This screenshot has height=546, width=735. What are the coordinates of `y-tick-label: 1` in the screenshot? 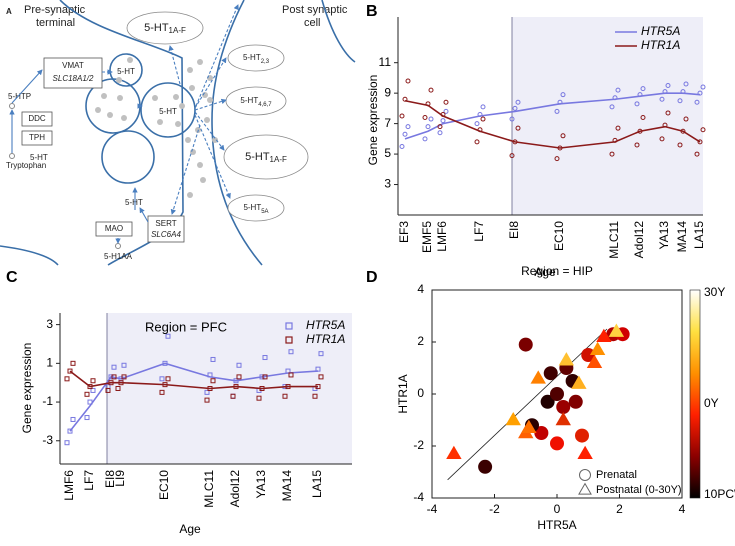 It's located at (49, 363).